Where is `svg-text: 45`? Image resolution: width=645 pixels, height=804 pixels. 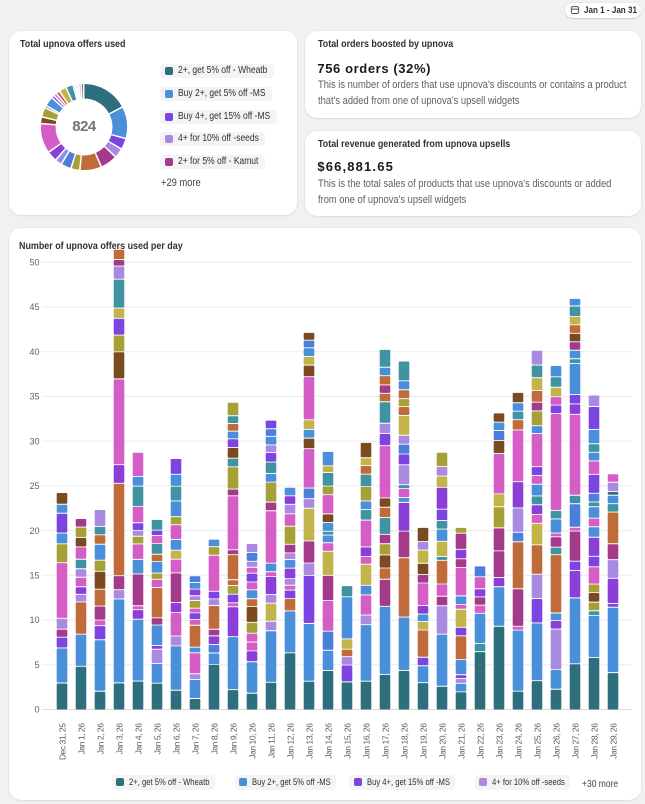 svg-text: 45 is located at coordinates (34, 307).